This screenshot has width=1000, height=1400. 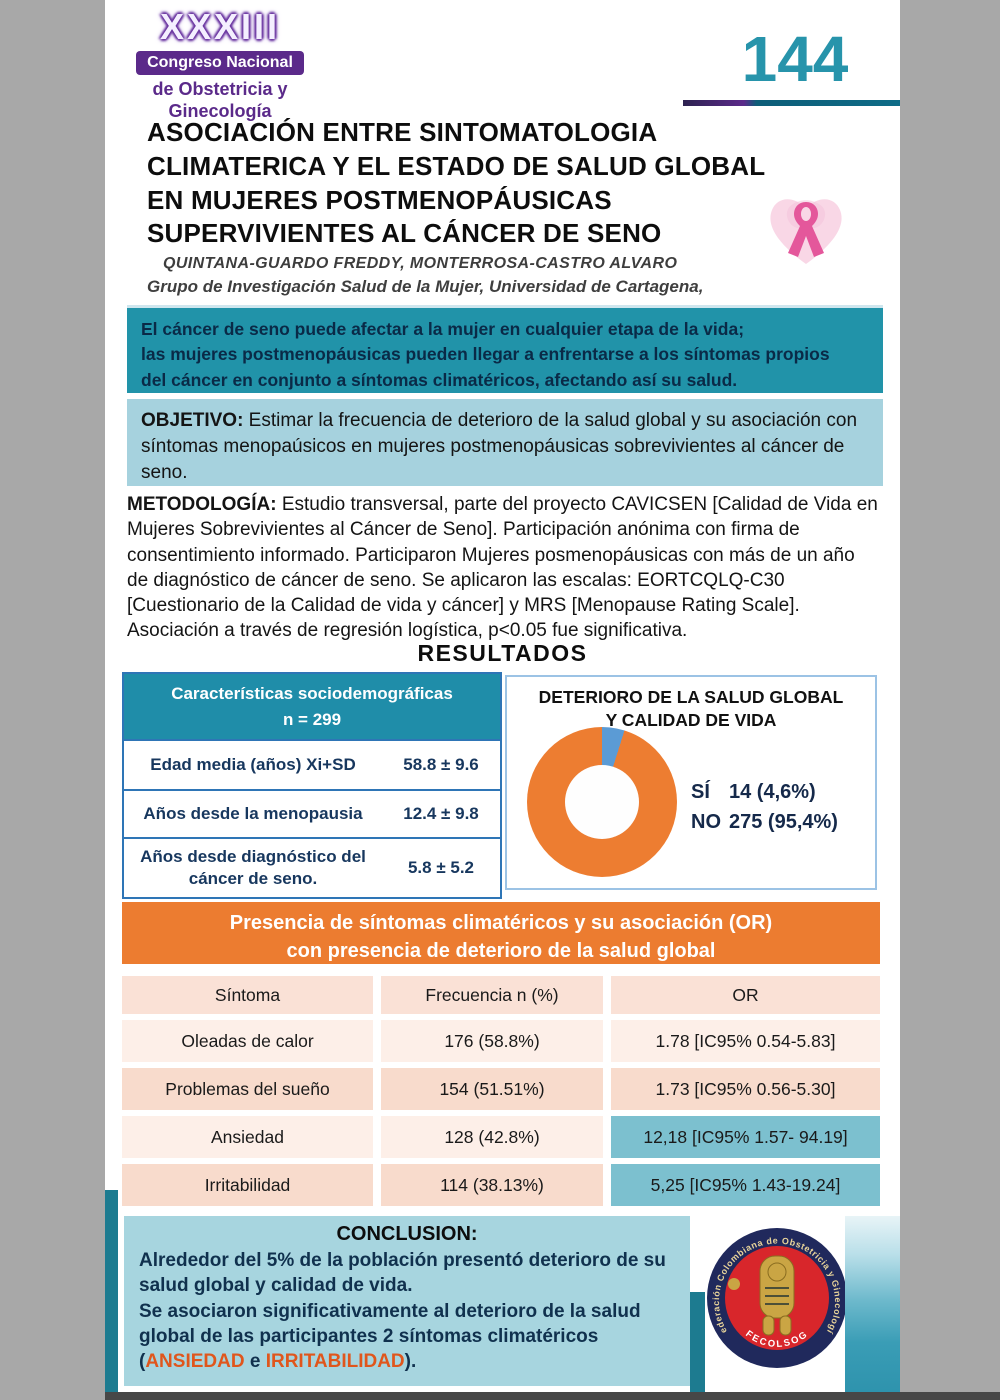 What do you see at coordinates (253, 813) in the screenshot?
I see `row-label: Años desde la menopausia` at bounding box center [253, 813].